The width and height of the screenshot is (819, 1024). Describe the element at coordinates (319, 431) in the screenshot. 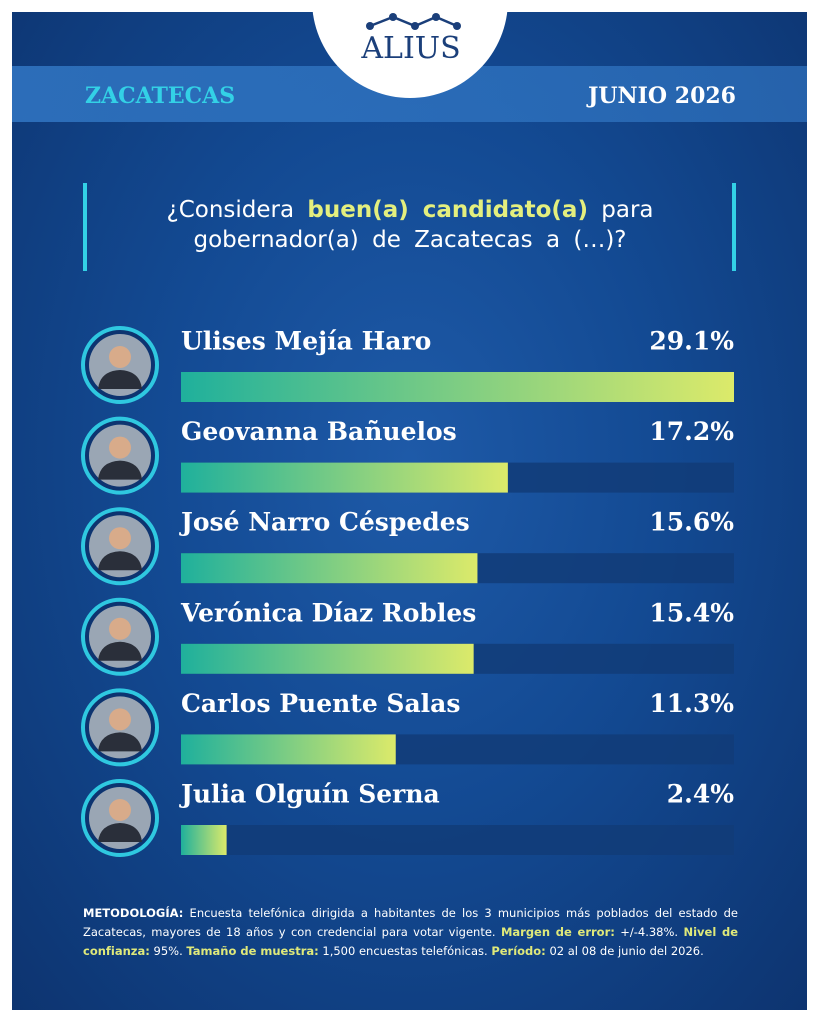

I see `candidate-name: Geovanna Bañuelos` at that location.